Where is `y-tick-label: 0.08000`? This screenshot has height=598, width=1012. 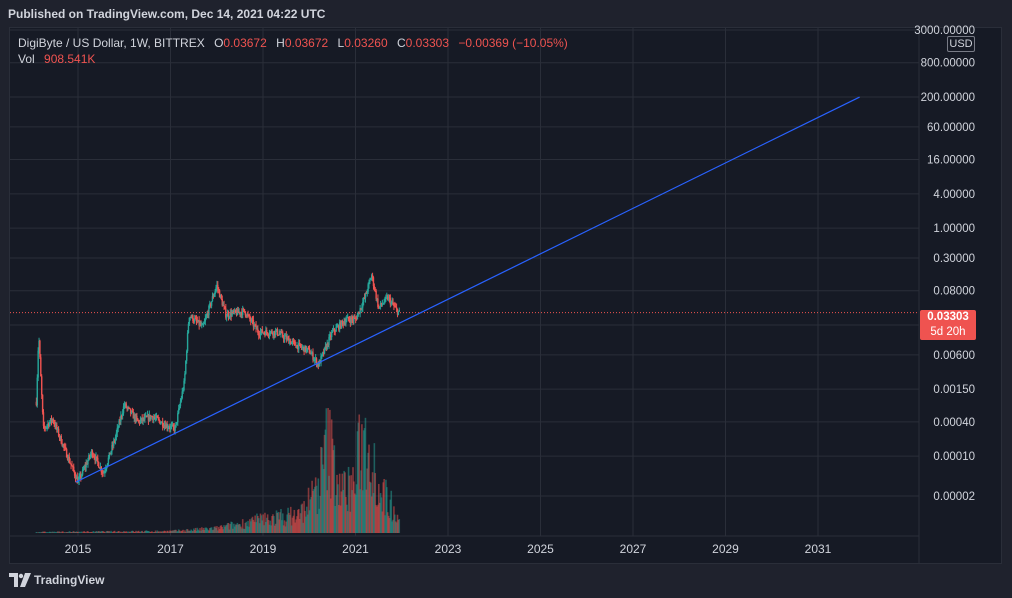
y-tick-label: 0.08000 is located at coordinates (954, 292).